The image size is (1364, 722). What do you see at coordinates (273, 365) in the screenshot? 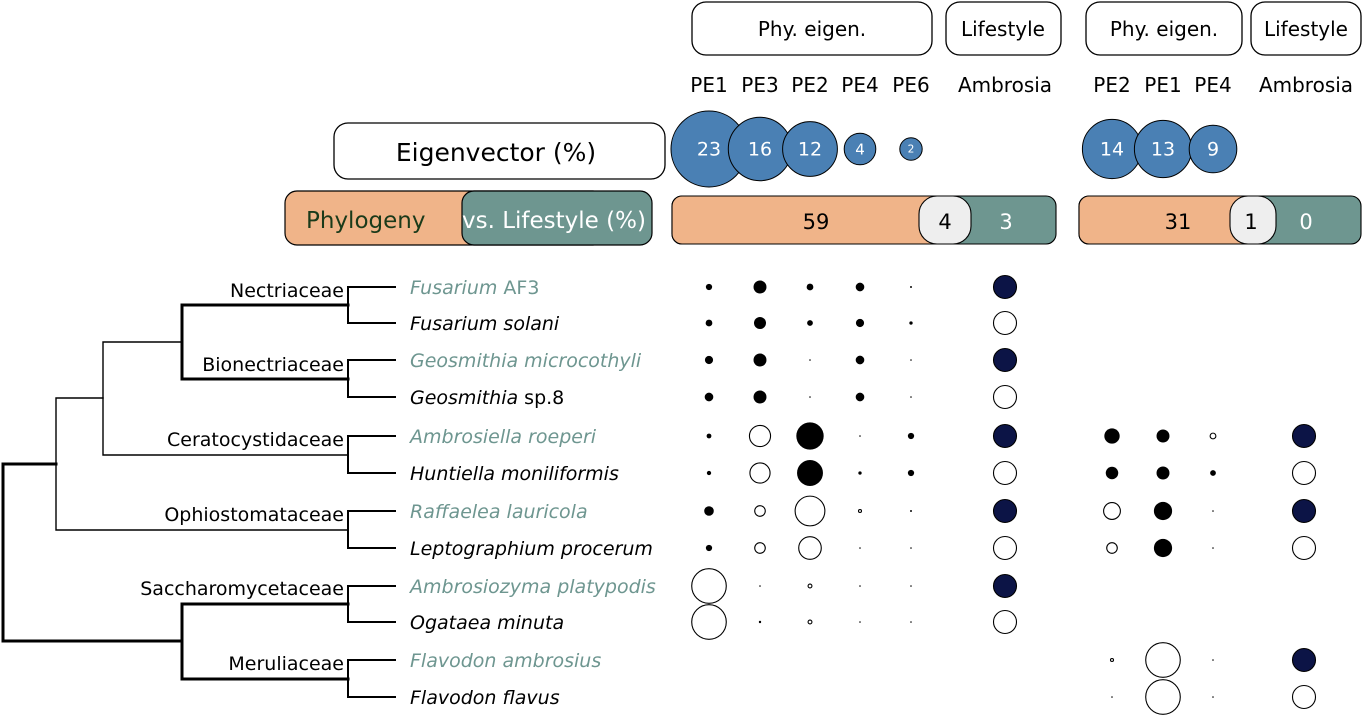
I see `family-label: Bionectriaceae` at bounding box center [273, 365].